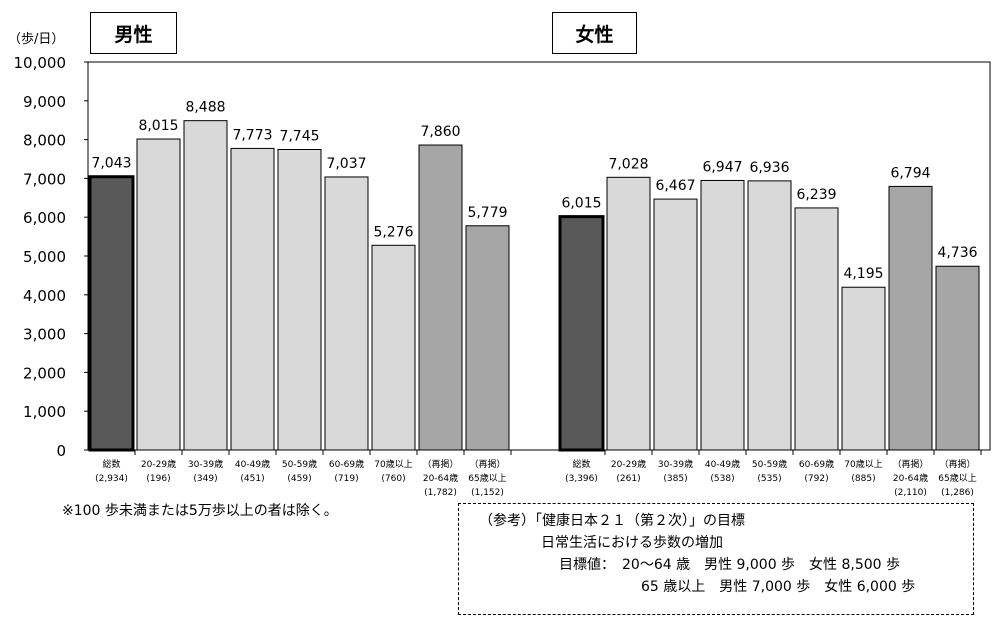 Image resolution: width=1000 pixels, height=628 pixels. Describe the element at coordinates (44, 412) in the screenshot. I see `y-tick-label: 1,000` at that location.